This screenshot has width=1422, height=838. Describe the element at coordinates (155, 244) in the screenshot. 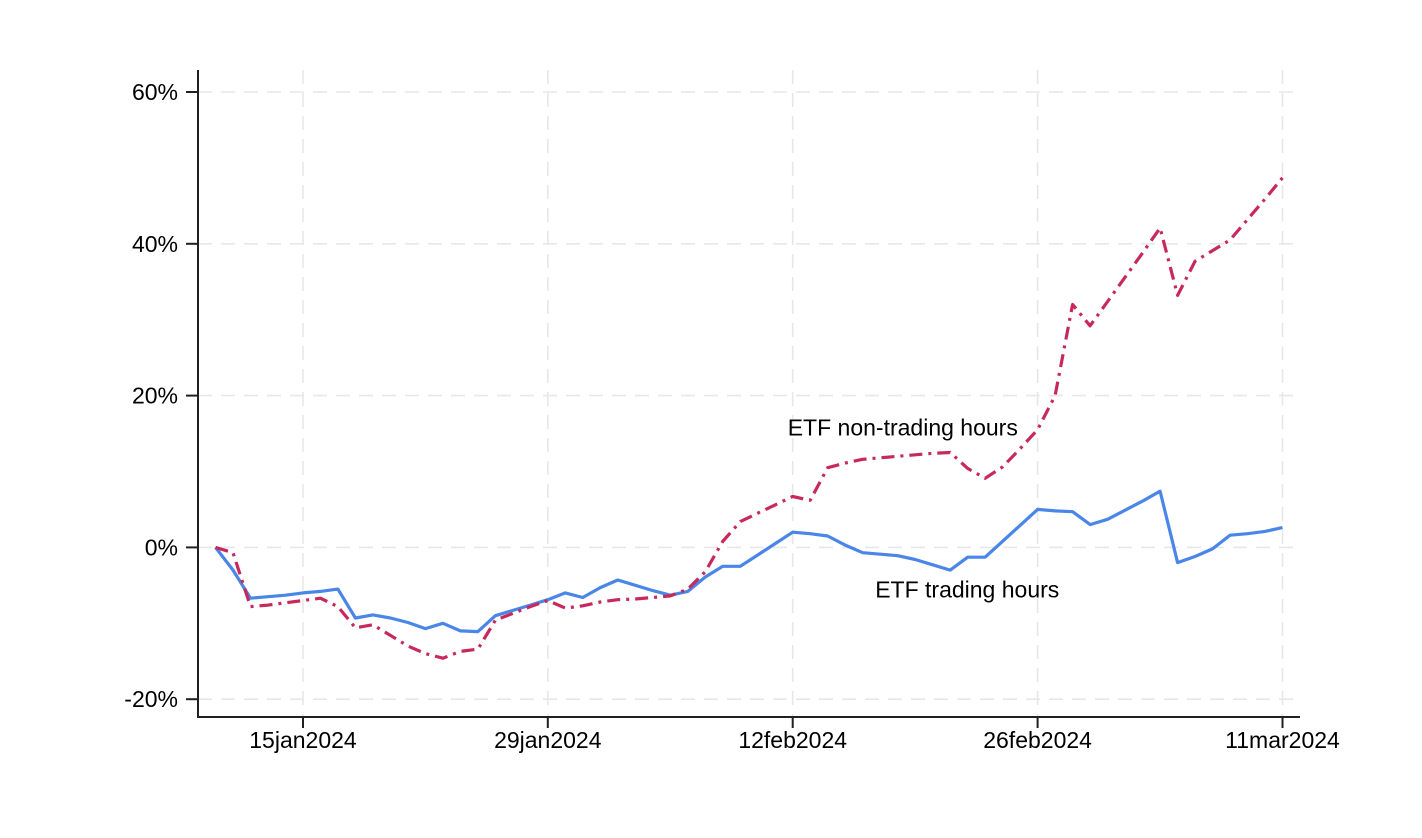

I see `y-tick-label: 40%` at that location.